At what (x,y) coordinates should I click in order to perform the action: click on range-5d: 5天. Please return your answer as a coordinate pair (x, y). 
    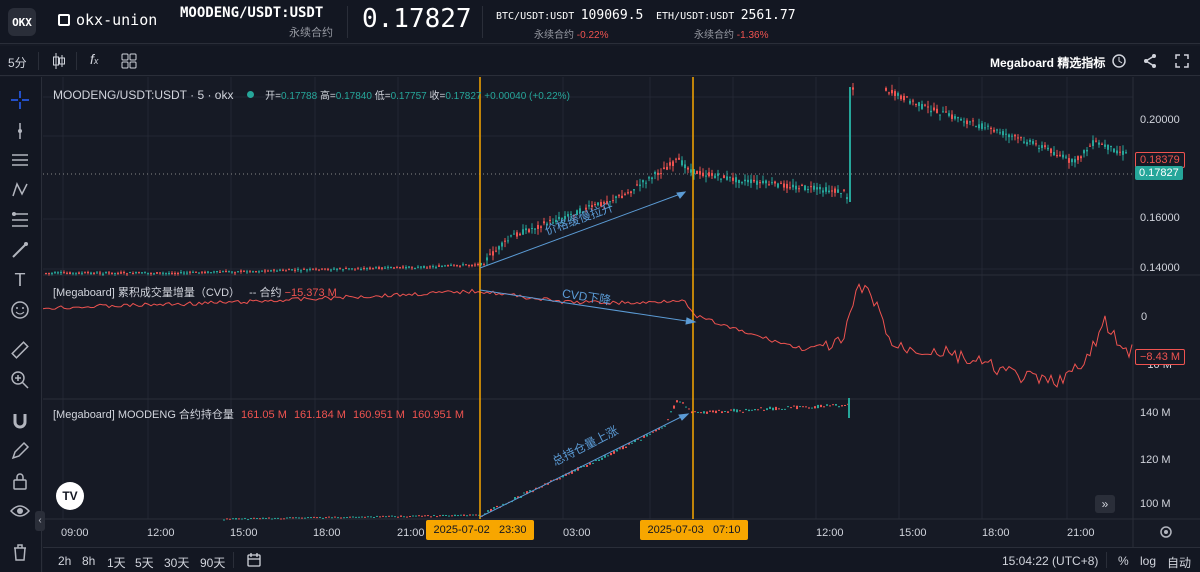
    Looking at the image, I should click on (144, 563).